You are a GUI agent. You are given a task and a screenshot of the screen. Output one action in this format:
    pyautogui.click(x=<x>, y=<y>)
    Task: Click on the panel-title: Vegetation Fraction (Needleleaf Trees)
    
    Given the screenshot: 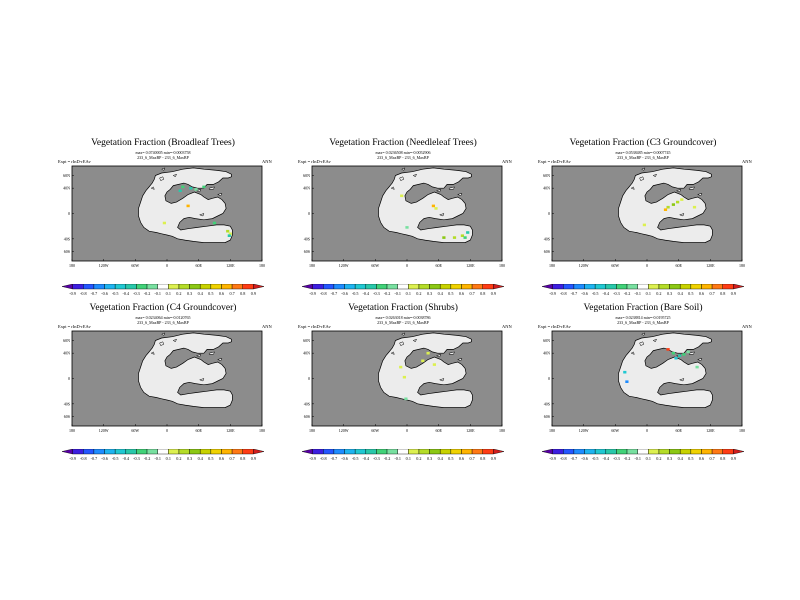 What is the action you would take?
    pyautogui.click(x=403, y=143)
    